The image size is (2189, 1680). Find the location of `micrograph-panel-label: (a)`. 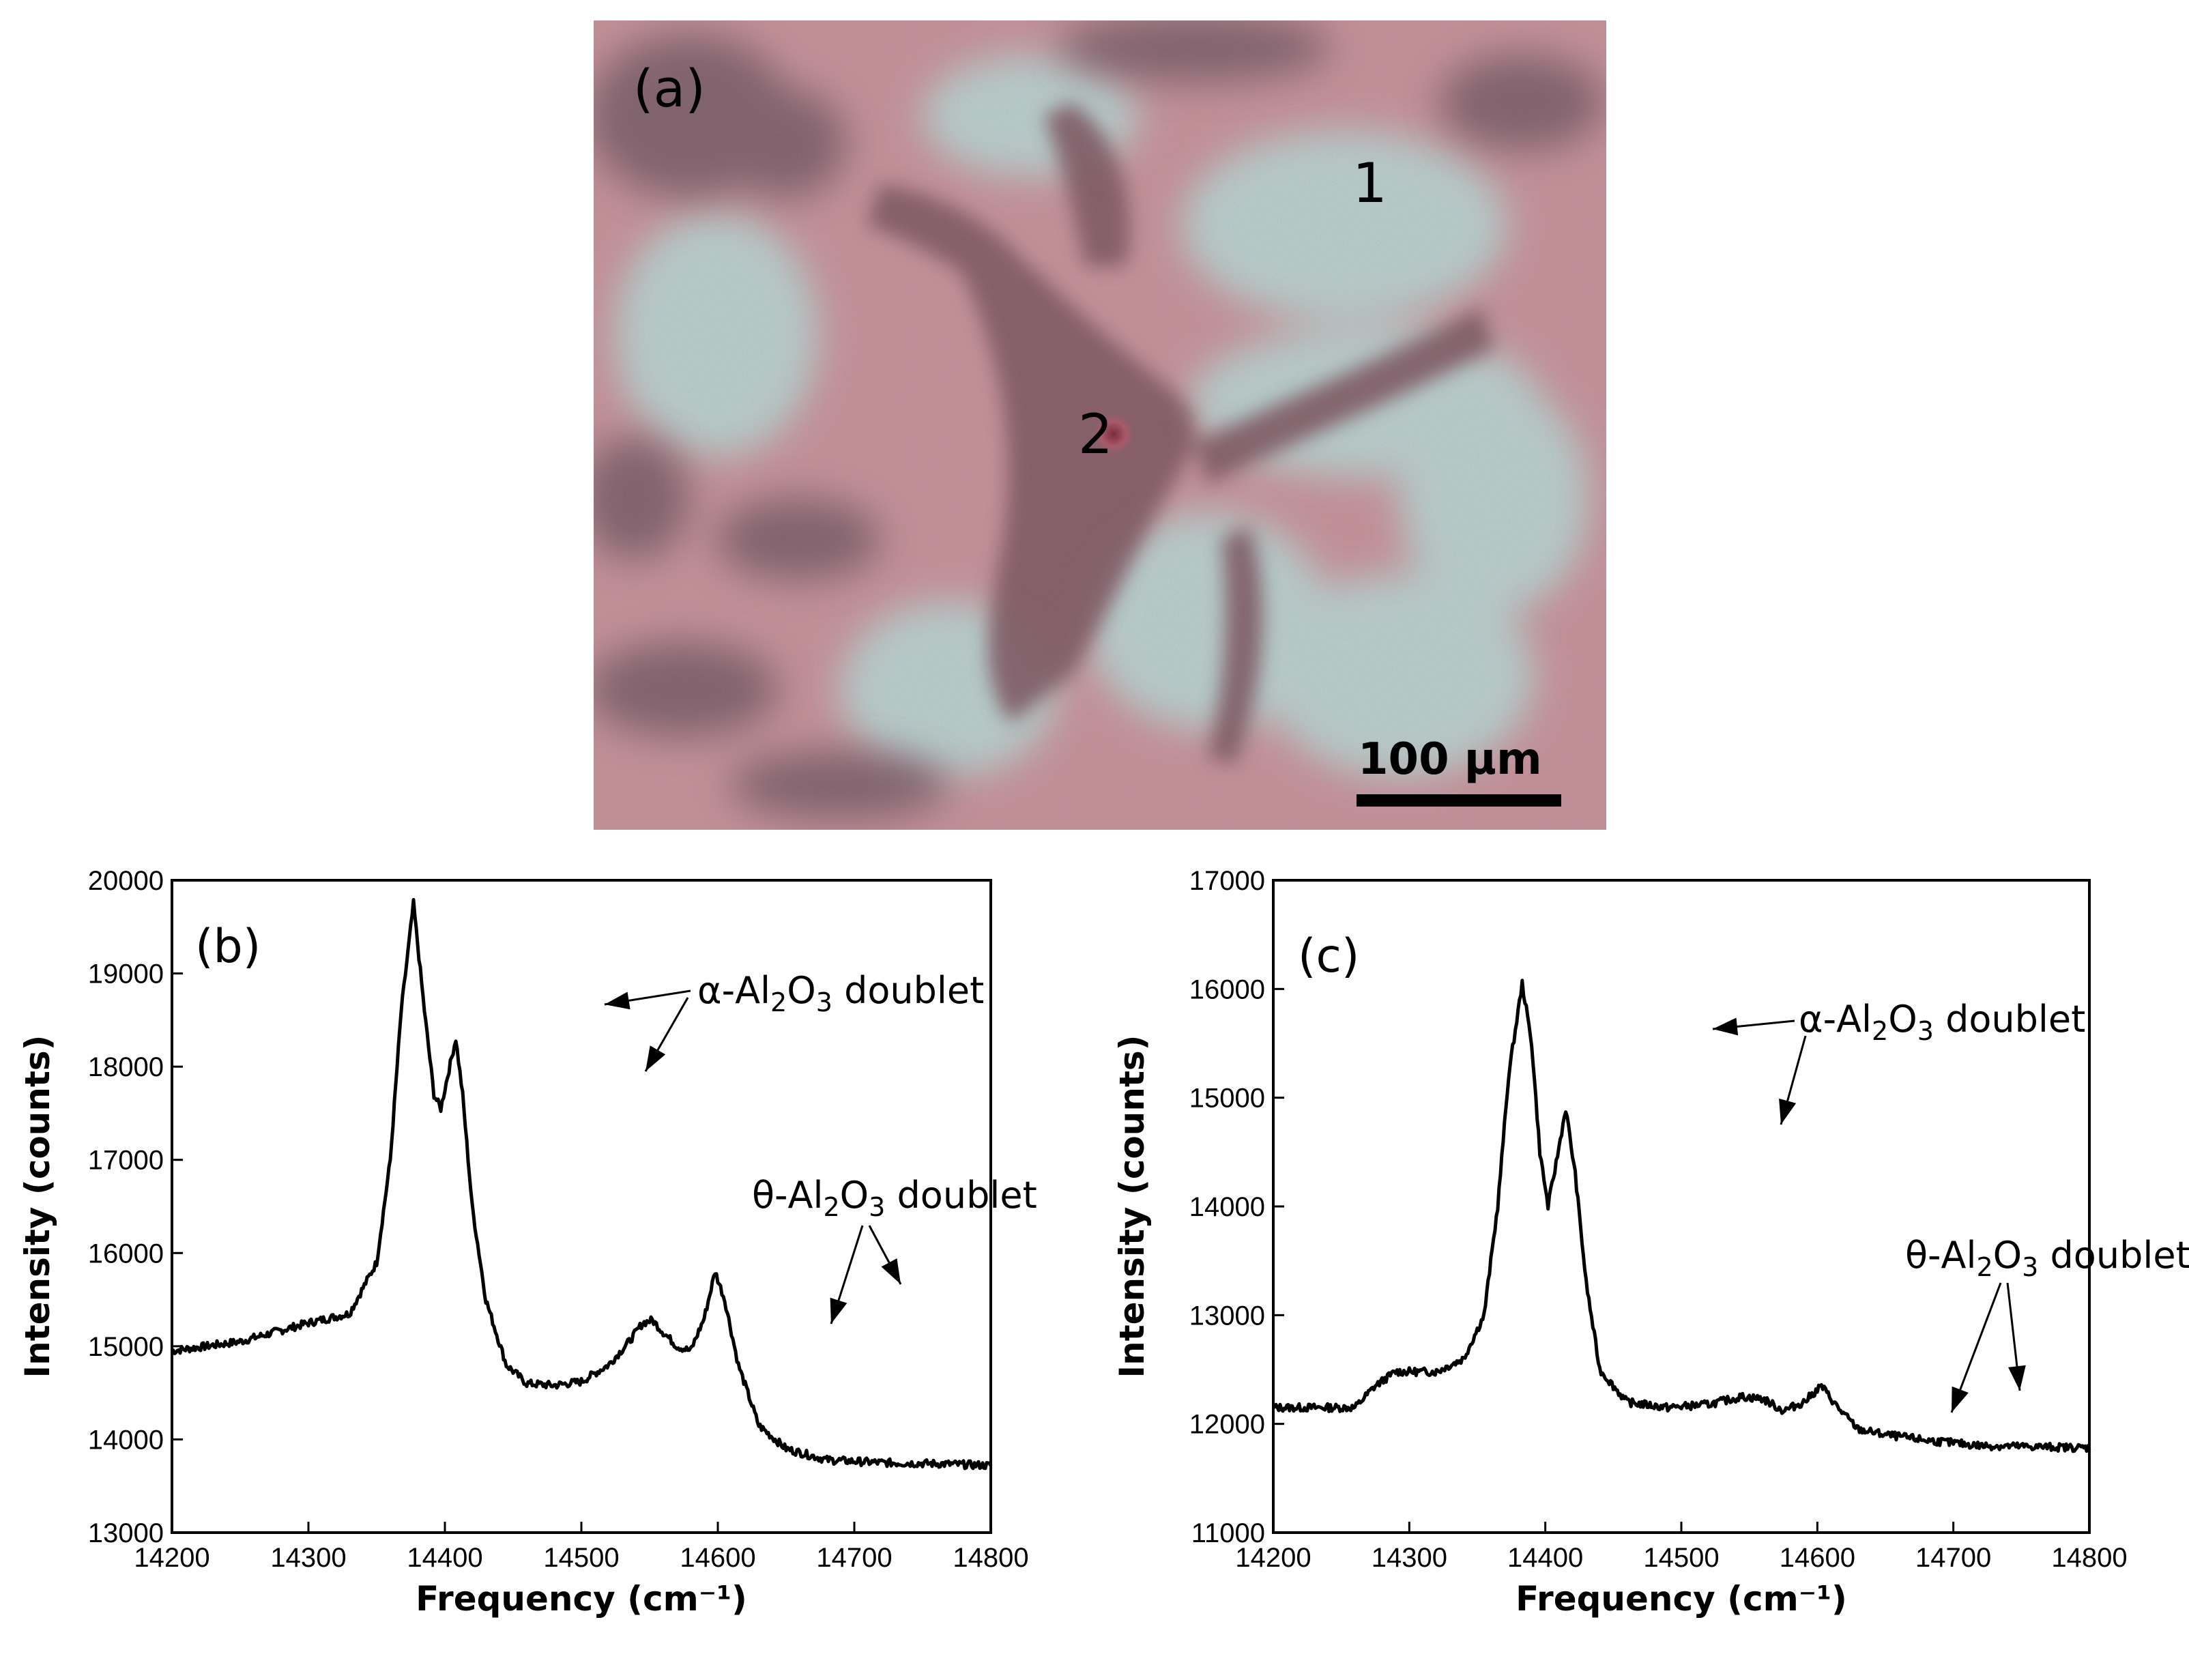

micrograph-panel-label: (a) is located at coordinates (669, 88).